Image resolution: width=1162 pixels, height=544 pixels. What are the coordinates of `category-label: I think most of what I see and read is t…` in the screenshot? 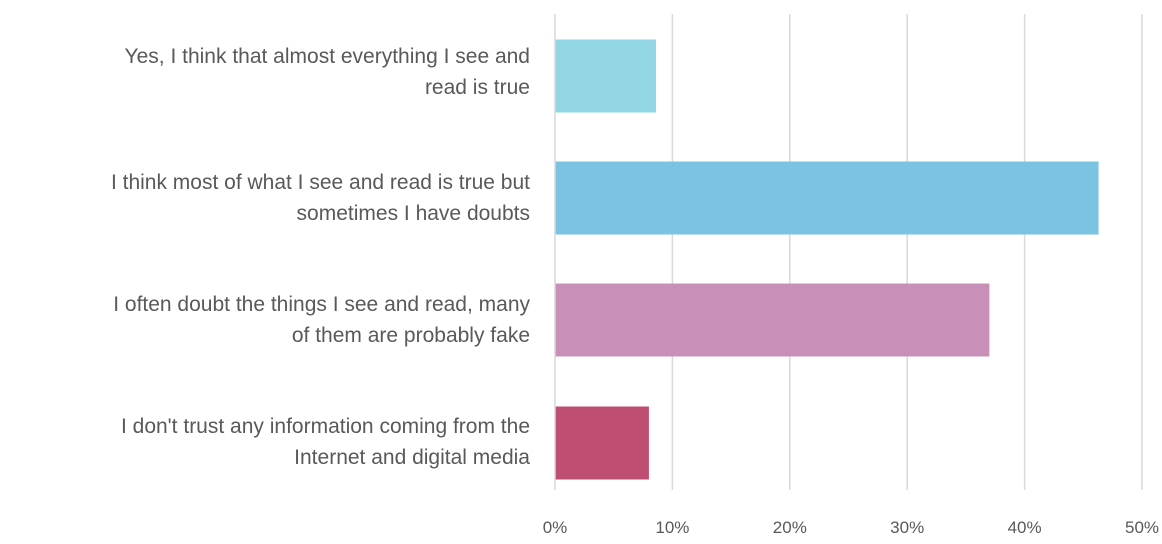 It's located at (265, 198).